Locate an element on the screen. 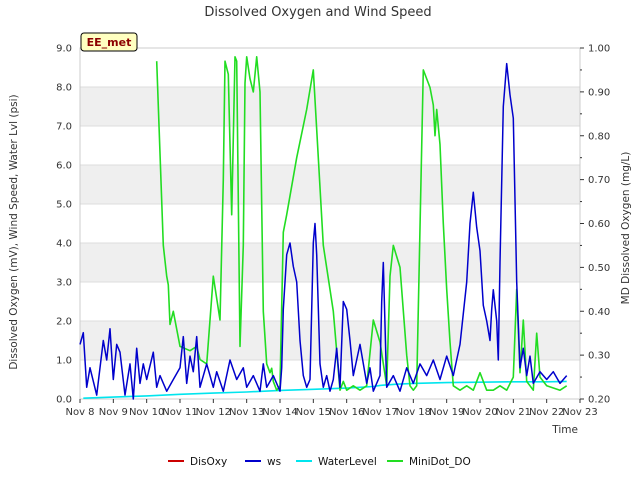 This screenshot has width=640, height=480. y-left-tick-label: 1.0 is located at coordinates (64, 361).